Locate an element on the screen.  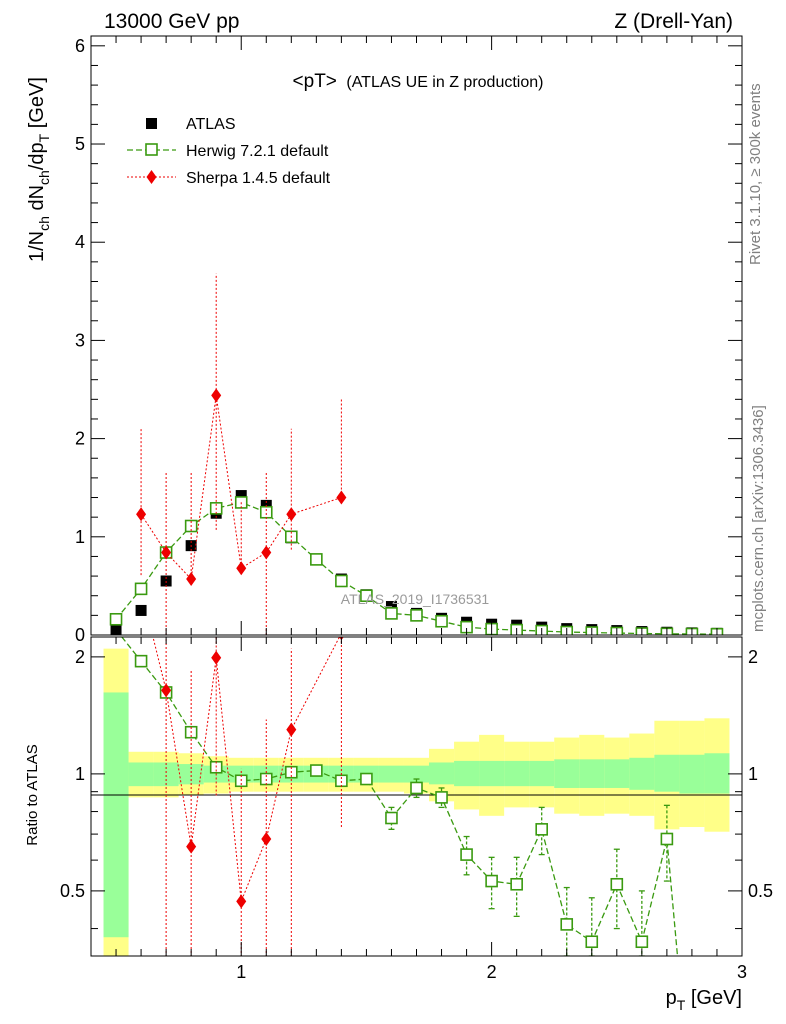
header-process: Z (Drell-Yan) is located at coordinates (673, 21).